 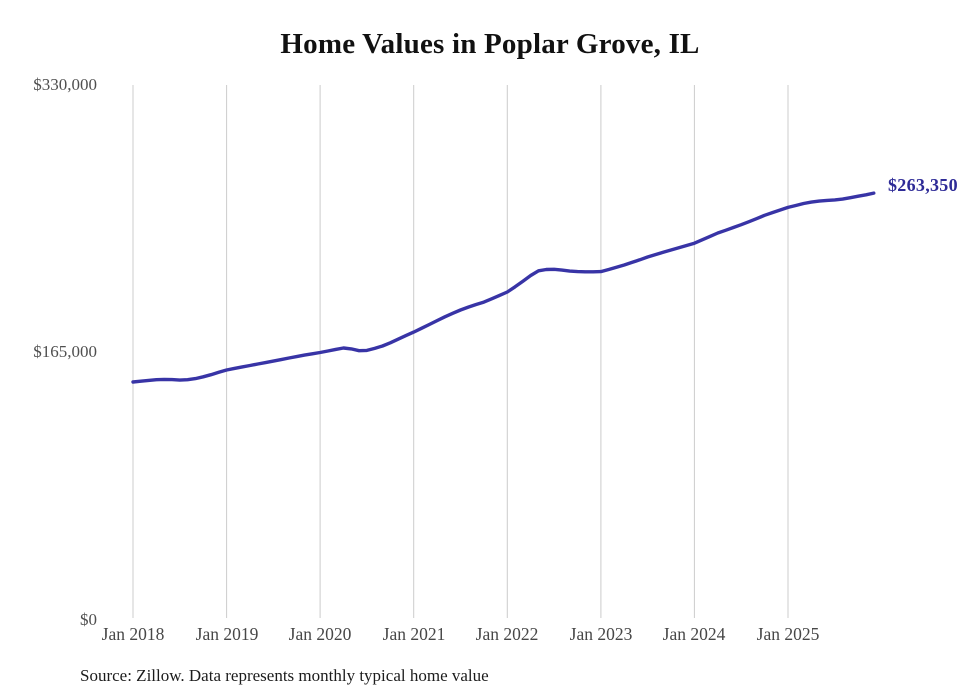 I want to click on x-tick-label-jan-2024: Jan 2024, so click(x=694, y=634).